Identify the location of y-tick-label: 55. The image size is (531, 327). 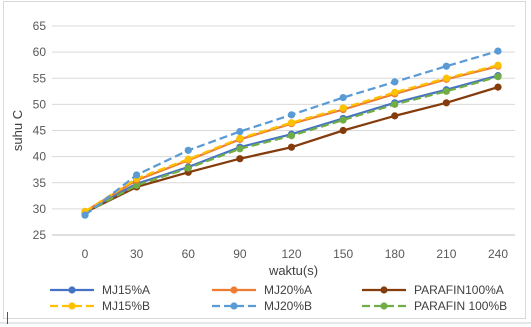
(40, 78).